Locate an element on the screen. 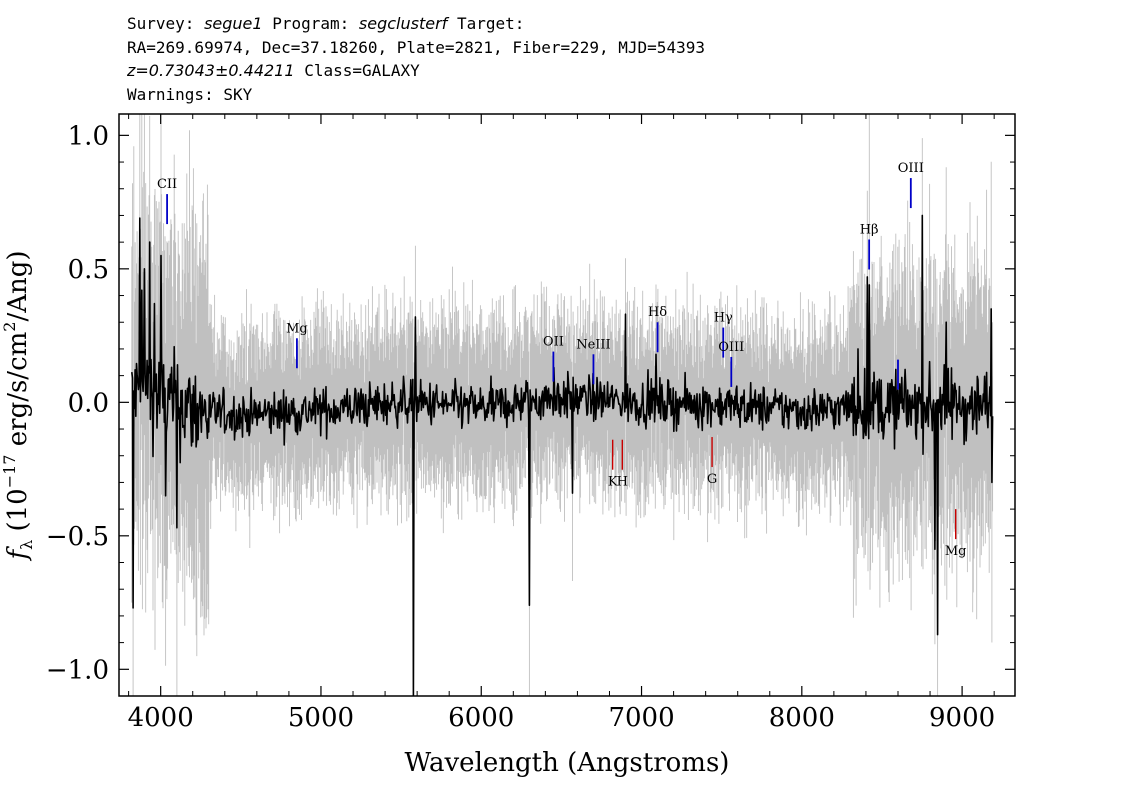  emission-line-label: Hγ is located at coordinates (723, 318).